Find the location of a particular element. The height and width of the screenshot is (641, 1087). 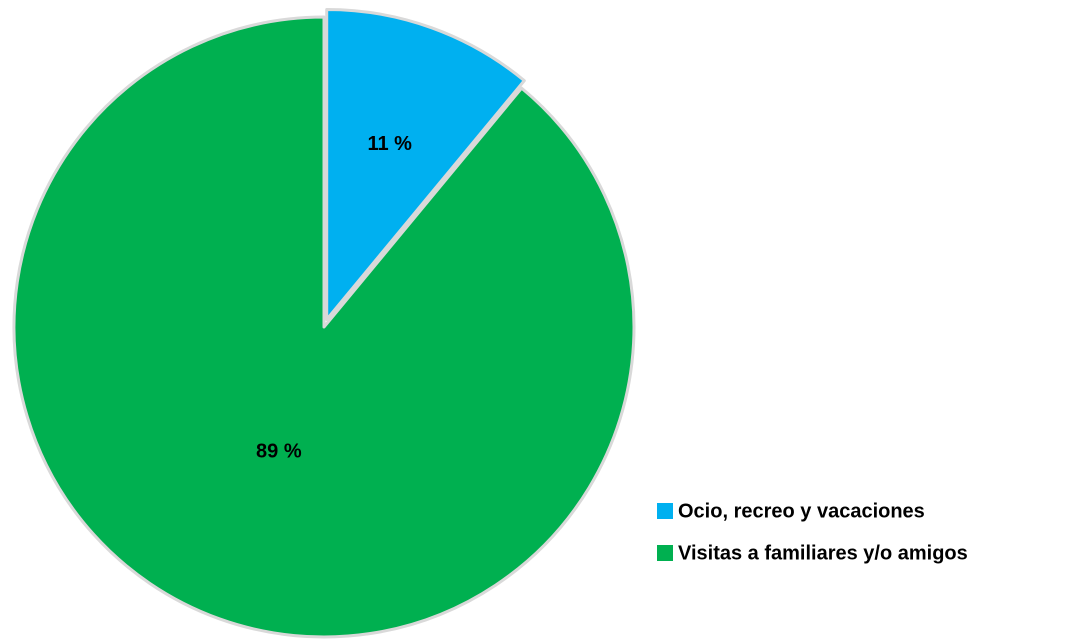

data-label: 89 % is located at coordinates (279, 452).